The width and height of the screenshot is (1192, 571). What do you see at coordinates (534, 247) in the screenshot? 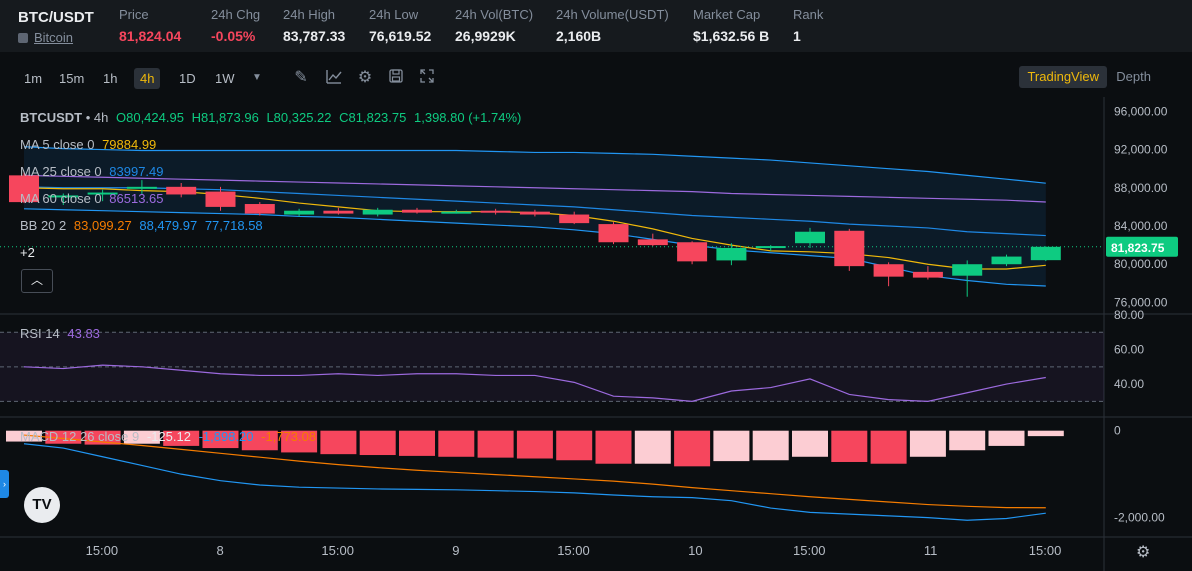
I see `bb-lower-line` at bounding box center [534, 247].